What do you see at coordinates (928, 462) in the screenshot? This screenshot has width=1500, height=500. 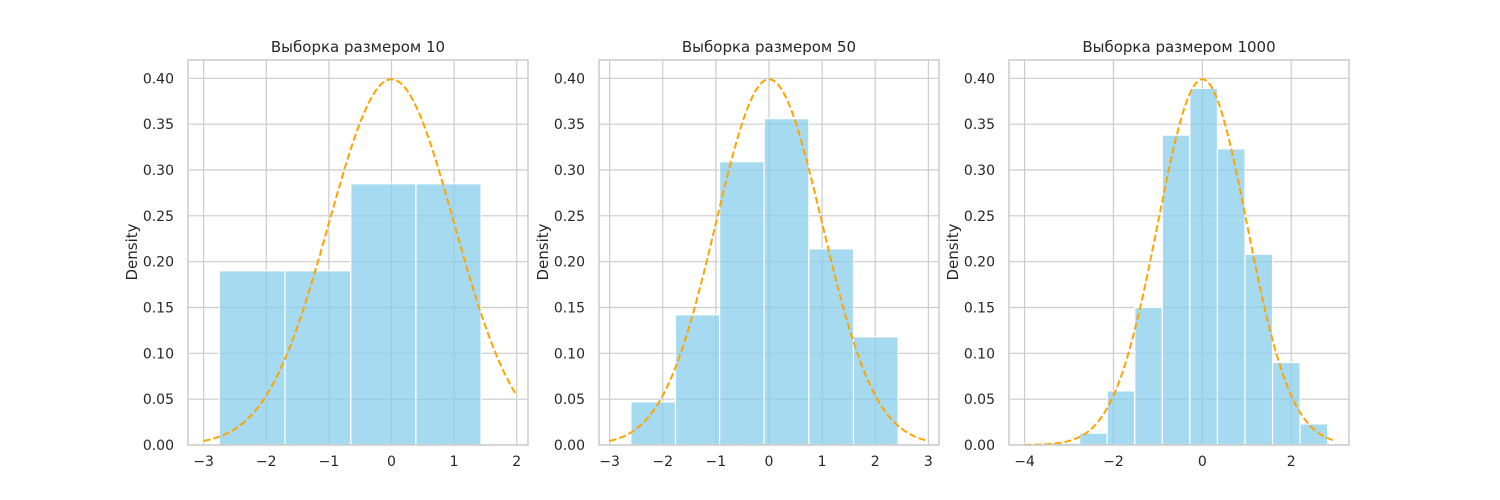 I see `x-tick-label: 3` at bounding box center [928, 462].